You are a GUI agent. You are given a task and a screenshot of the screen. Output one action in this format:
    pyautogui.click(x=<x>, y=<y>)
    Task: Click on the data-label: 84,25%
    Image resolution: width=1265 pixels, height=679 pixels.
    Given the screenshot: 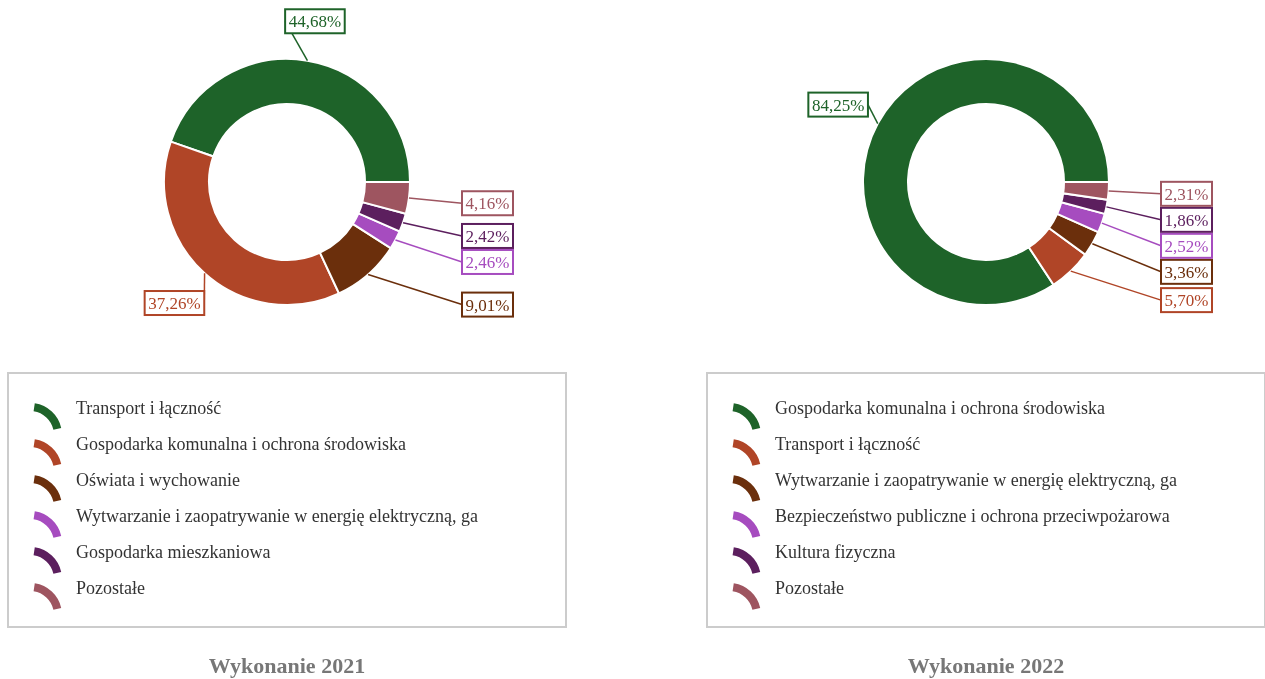 What is the action you would take?
    pyautogui.click(x=838, y=105)
    